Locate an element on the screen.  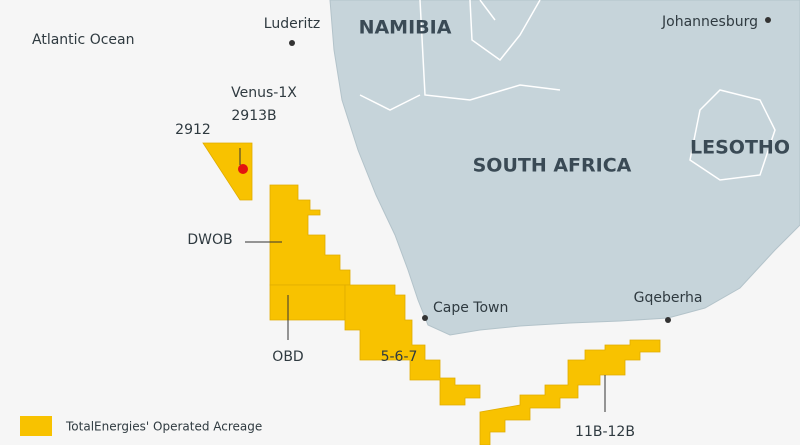
block-11b-12b is located at coordinates (570, 392).